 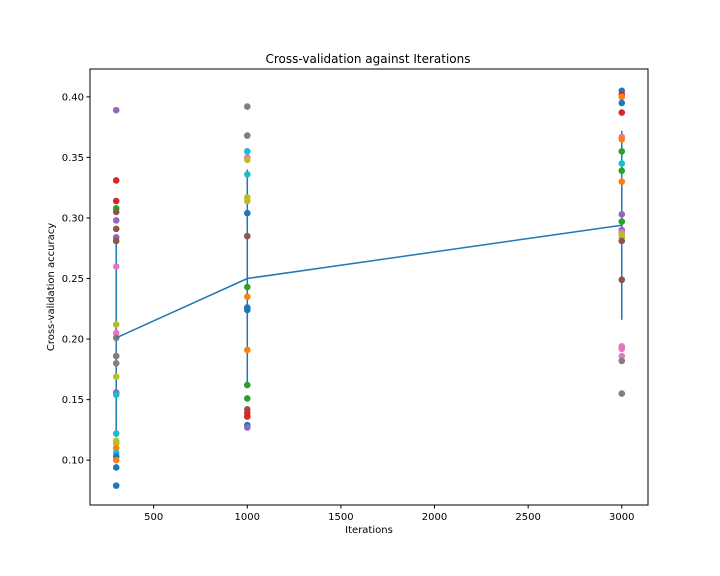 I want to click on y-tick-label: 0.25, so click(x=73, y=279).